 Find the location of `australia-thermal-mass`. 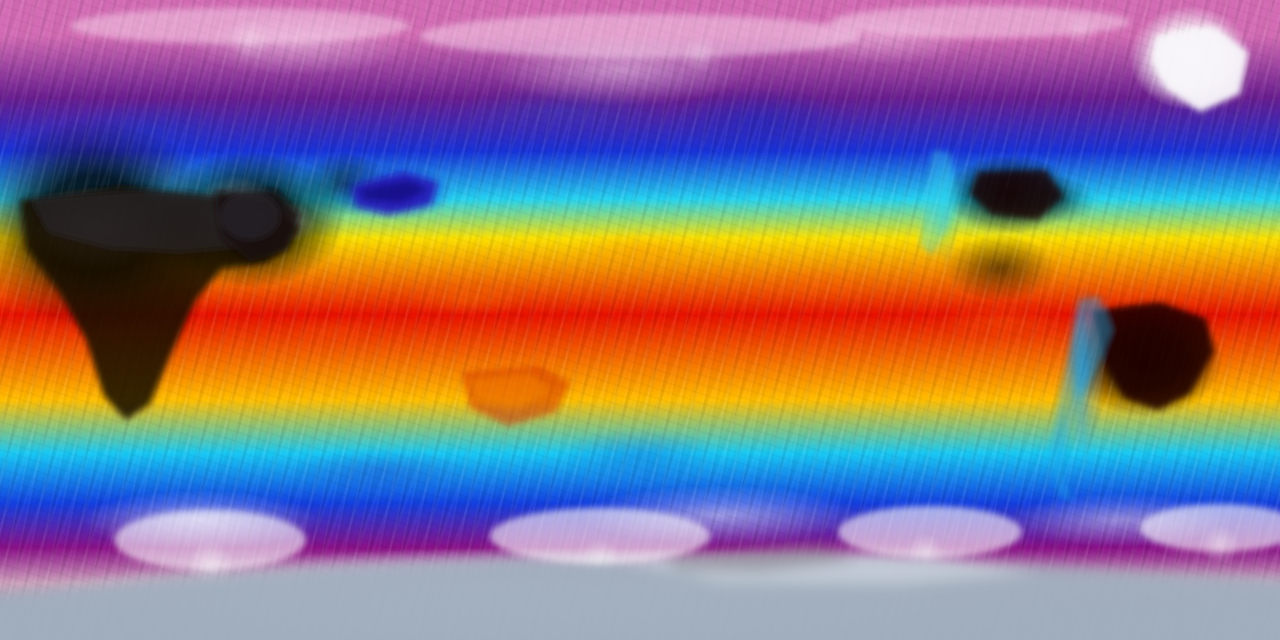

australia-thermal-mass is located at coordinates (516, 396).